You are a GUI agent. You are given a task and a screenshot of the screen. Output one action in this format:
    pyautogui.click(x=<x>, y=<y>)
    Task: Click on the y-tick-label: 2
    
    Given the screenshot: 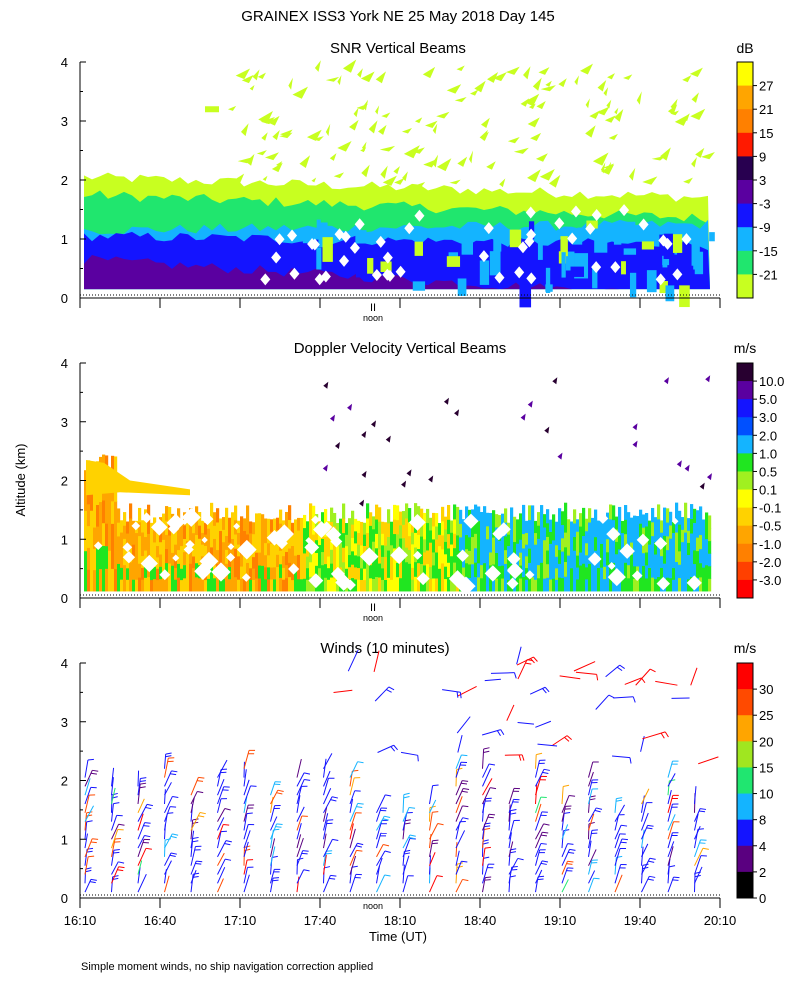 What is the action you would take?
    pyautogui.click(x=64, y=481)
    